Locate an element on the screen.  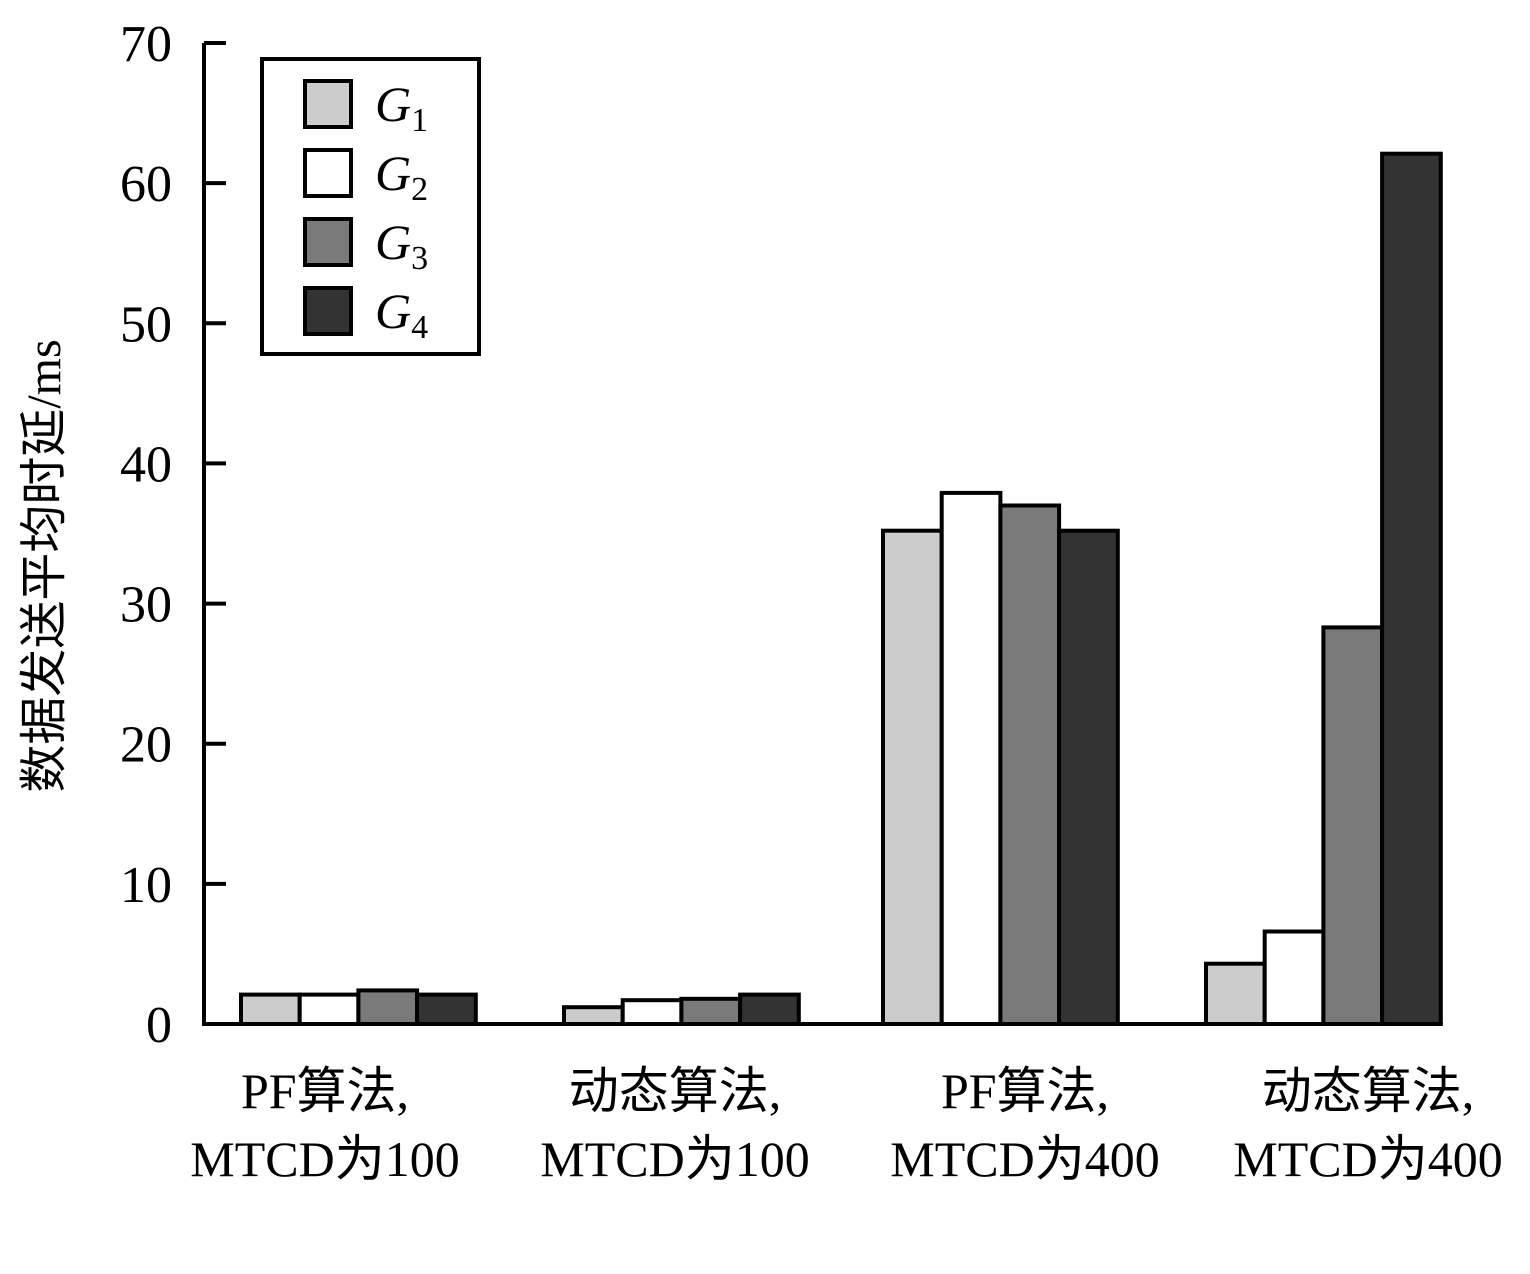
legend-entry-subscript: 1 is located at coordinates (419, 120).